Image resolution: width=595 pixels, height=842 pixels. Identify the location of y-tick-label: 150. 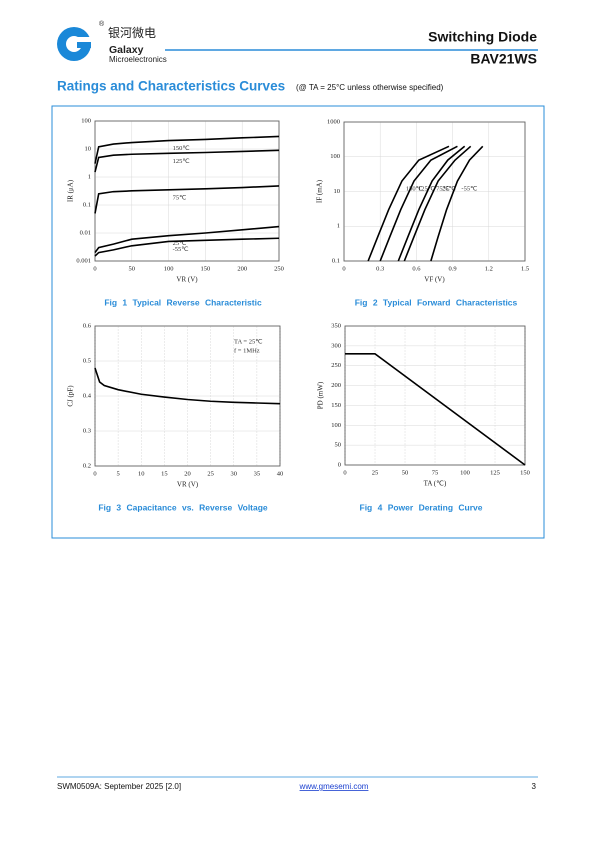
(336, 405).